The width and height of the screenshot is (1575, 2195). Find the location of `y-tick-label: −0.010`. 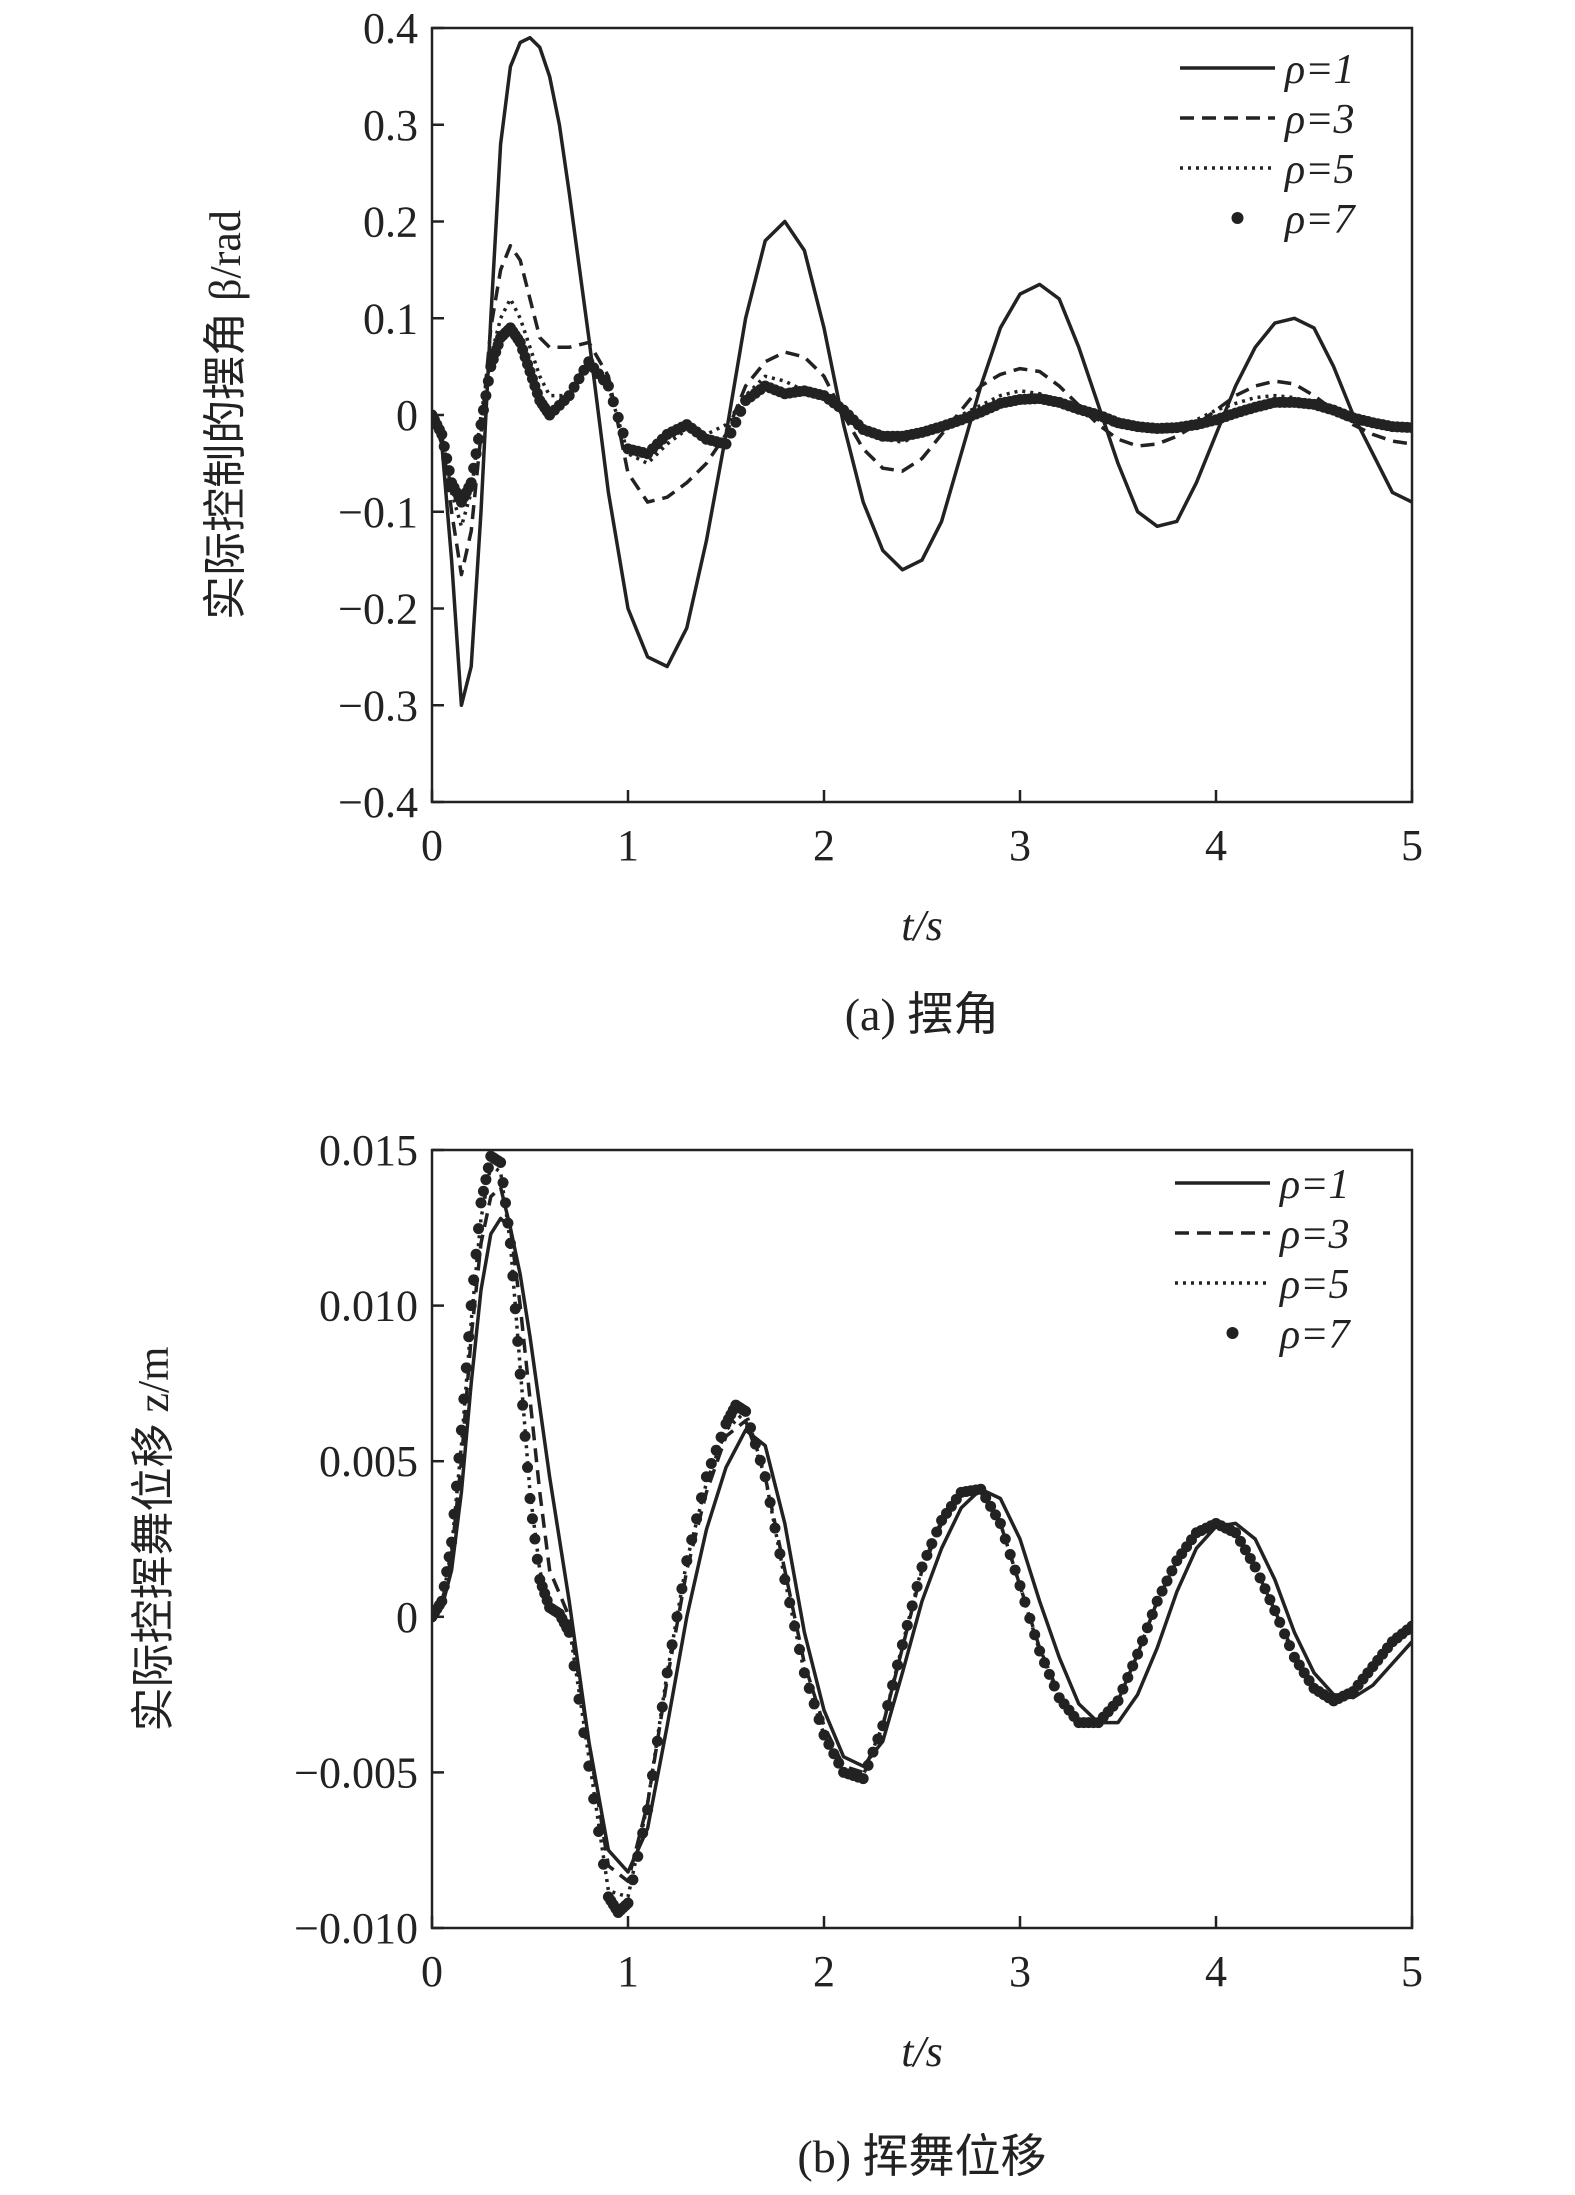

y-tick-label: −0.010 is located at coordinates (356, 1928).